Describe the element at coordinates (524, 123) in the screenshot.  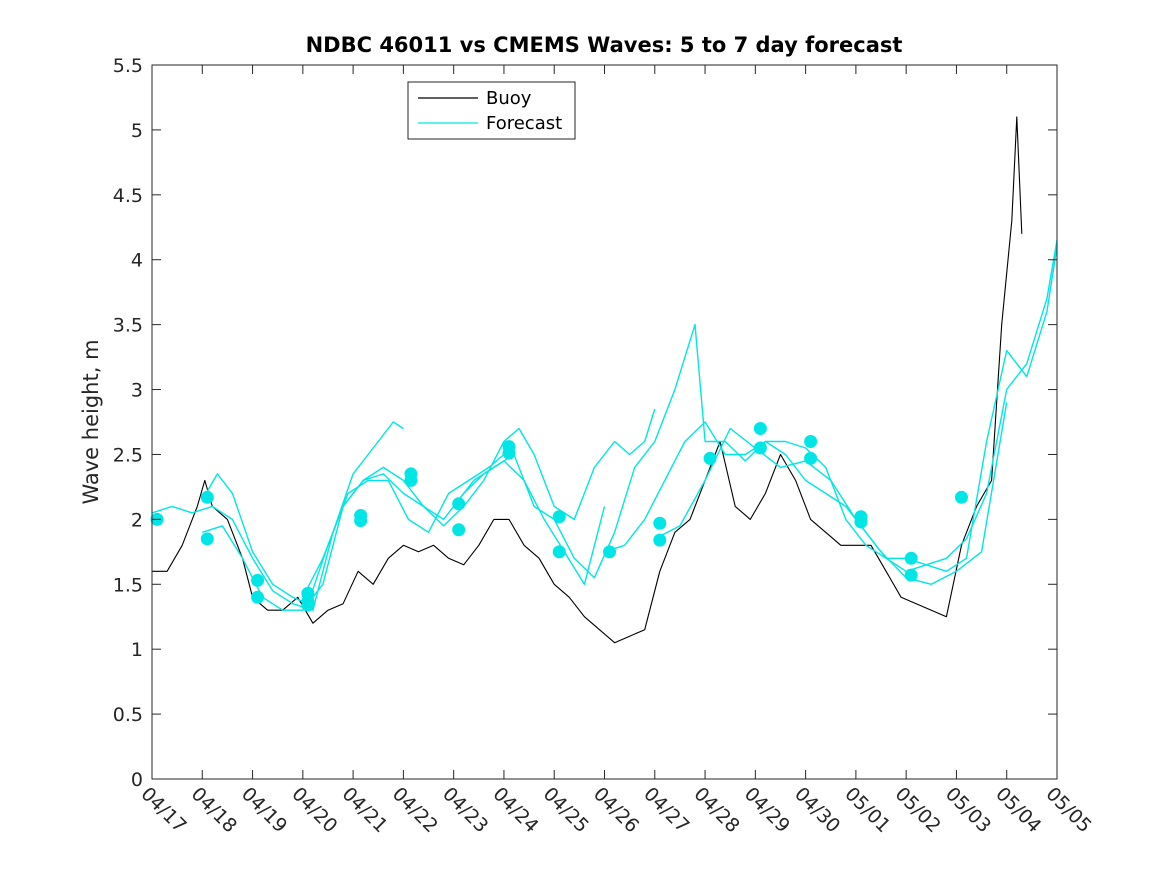
I see `legend-label-forecast: Forecast` at that location.